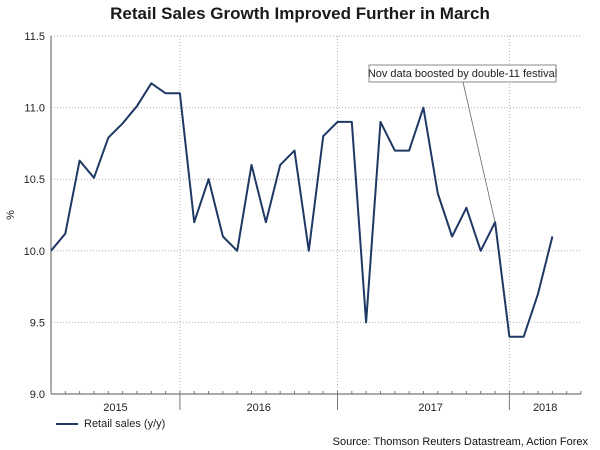 The height and width of the screenshot is (450, 600). Describe the element at coordinates (37, 395) in the screenshot. I see `y-tick-label: 9.0` at that location.